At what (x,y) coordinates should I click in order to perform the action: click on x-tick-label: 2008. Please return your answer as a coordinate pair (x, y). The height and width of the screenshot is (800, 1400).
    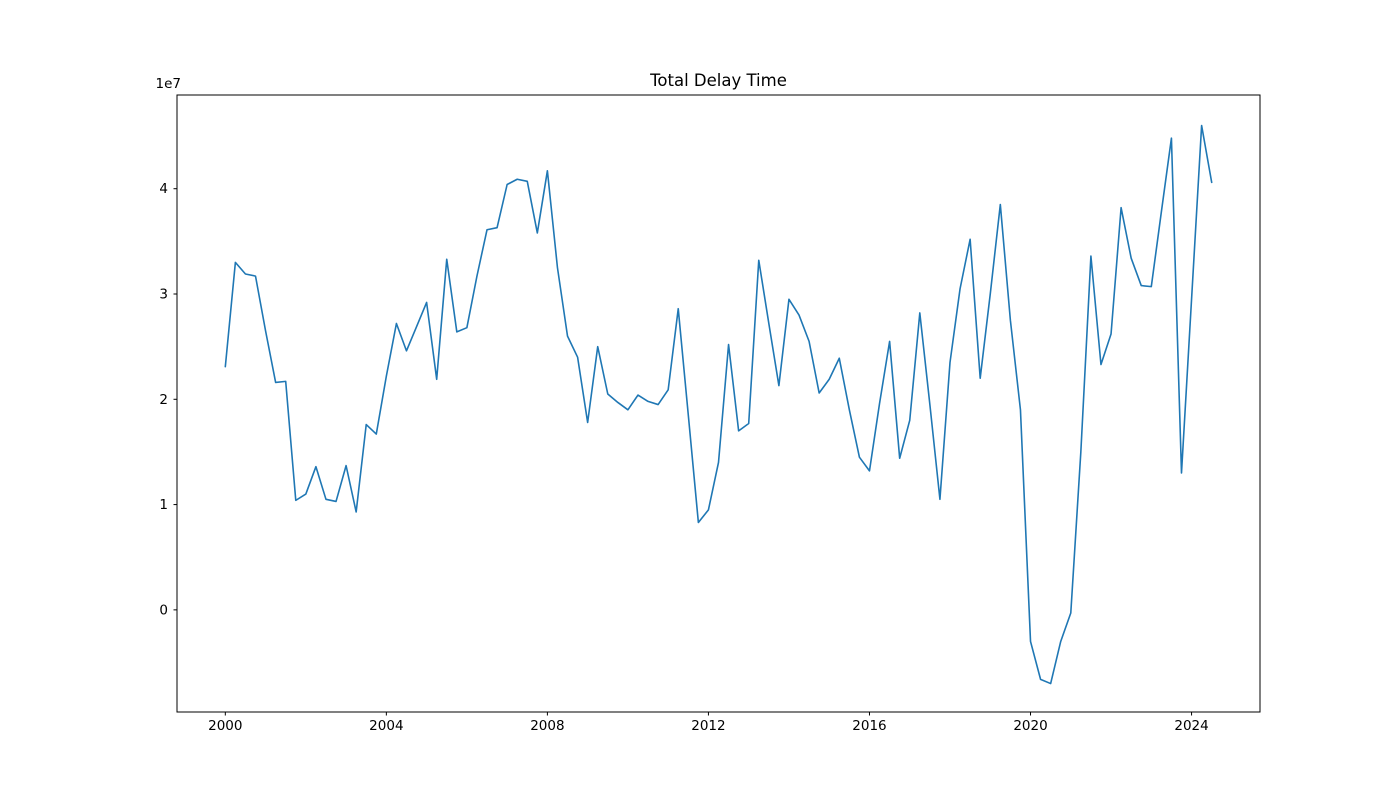
    Looking at the image, I should click on (547, 726).